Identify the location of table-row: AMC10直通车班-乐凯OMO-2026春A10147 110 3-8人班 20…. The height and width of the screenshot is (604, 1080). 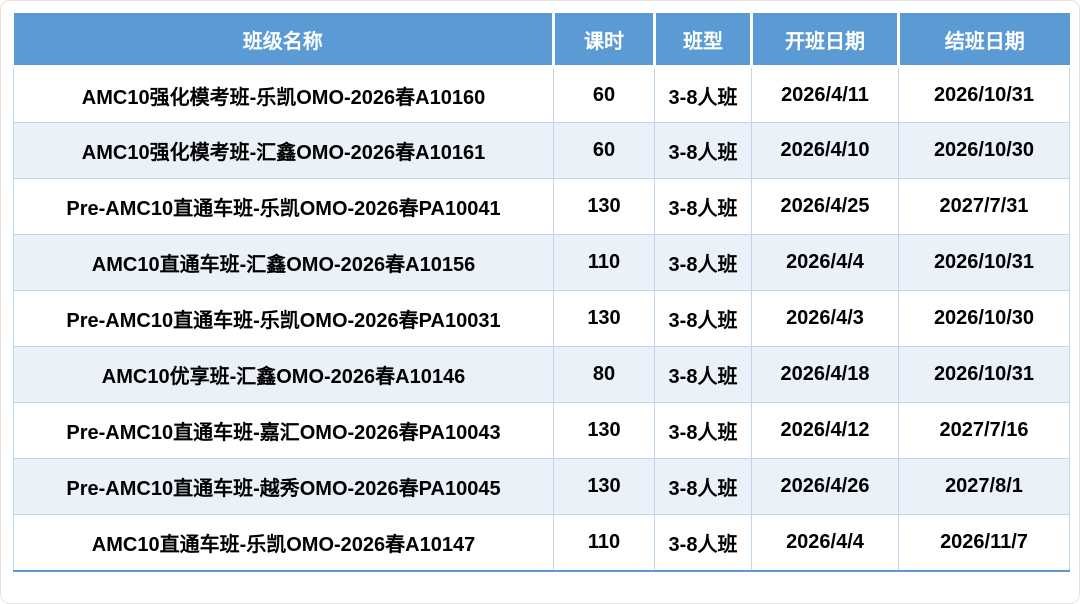
(541, 543).